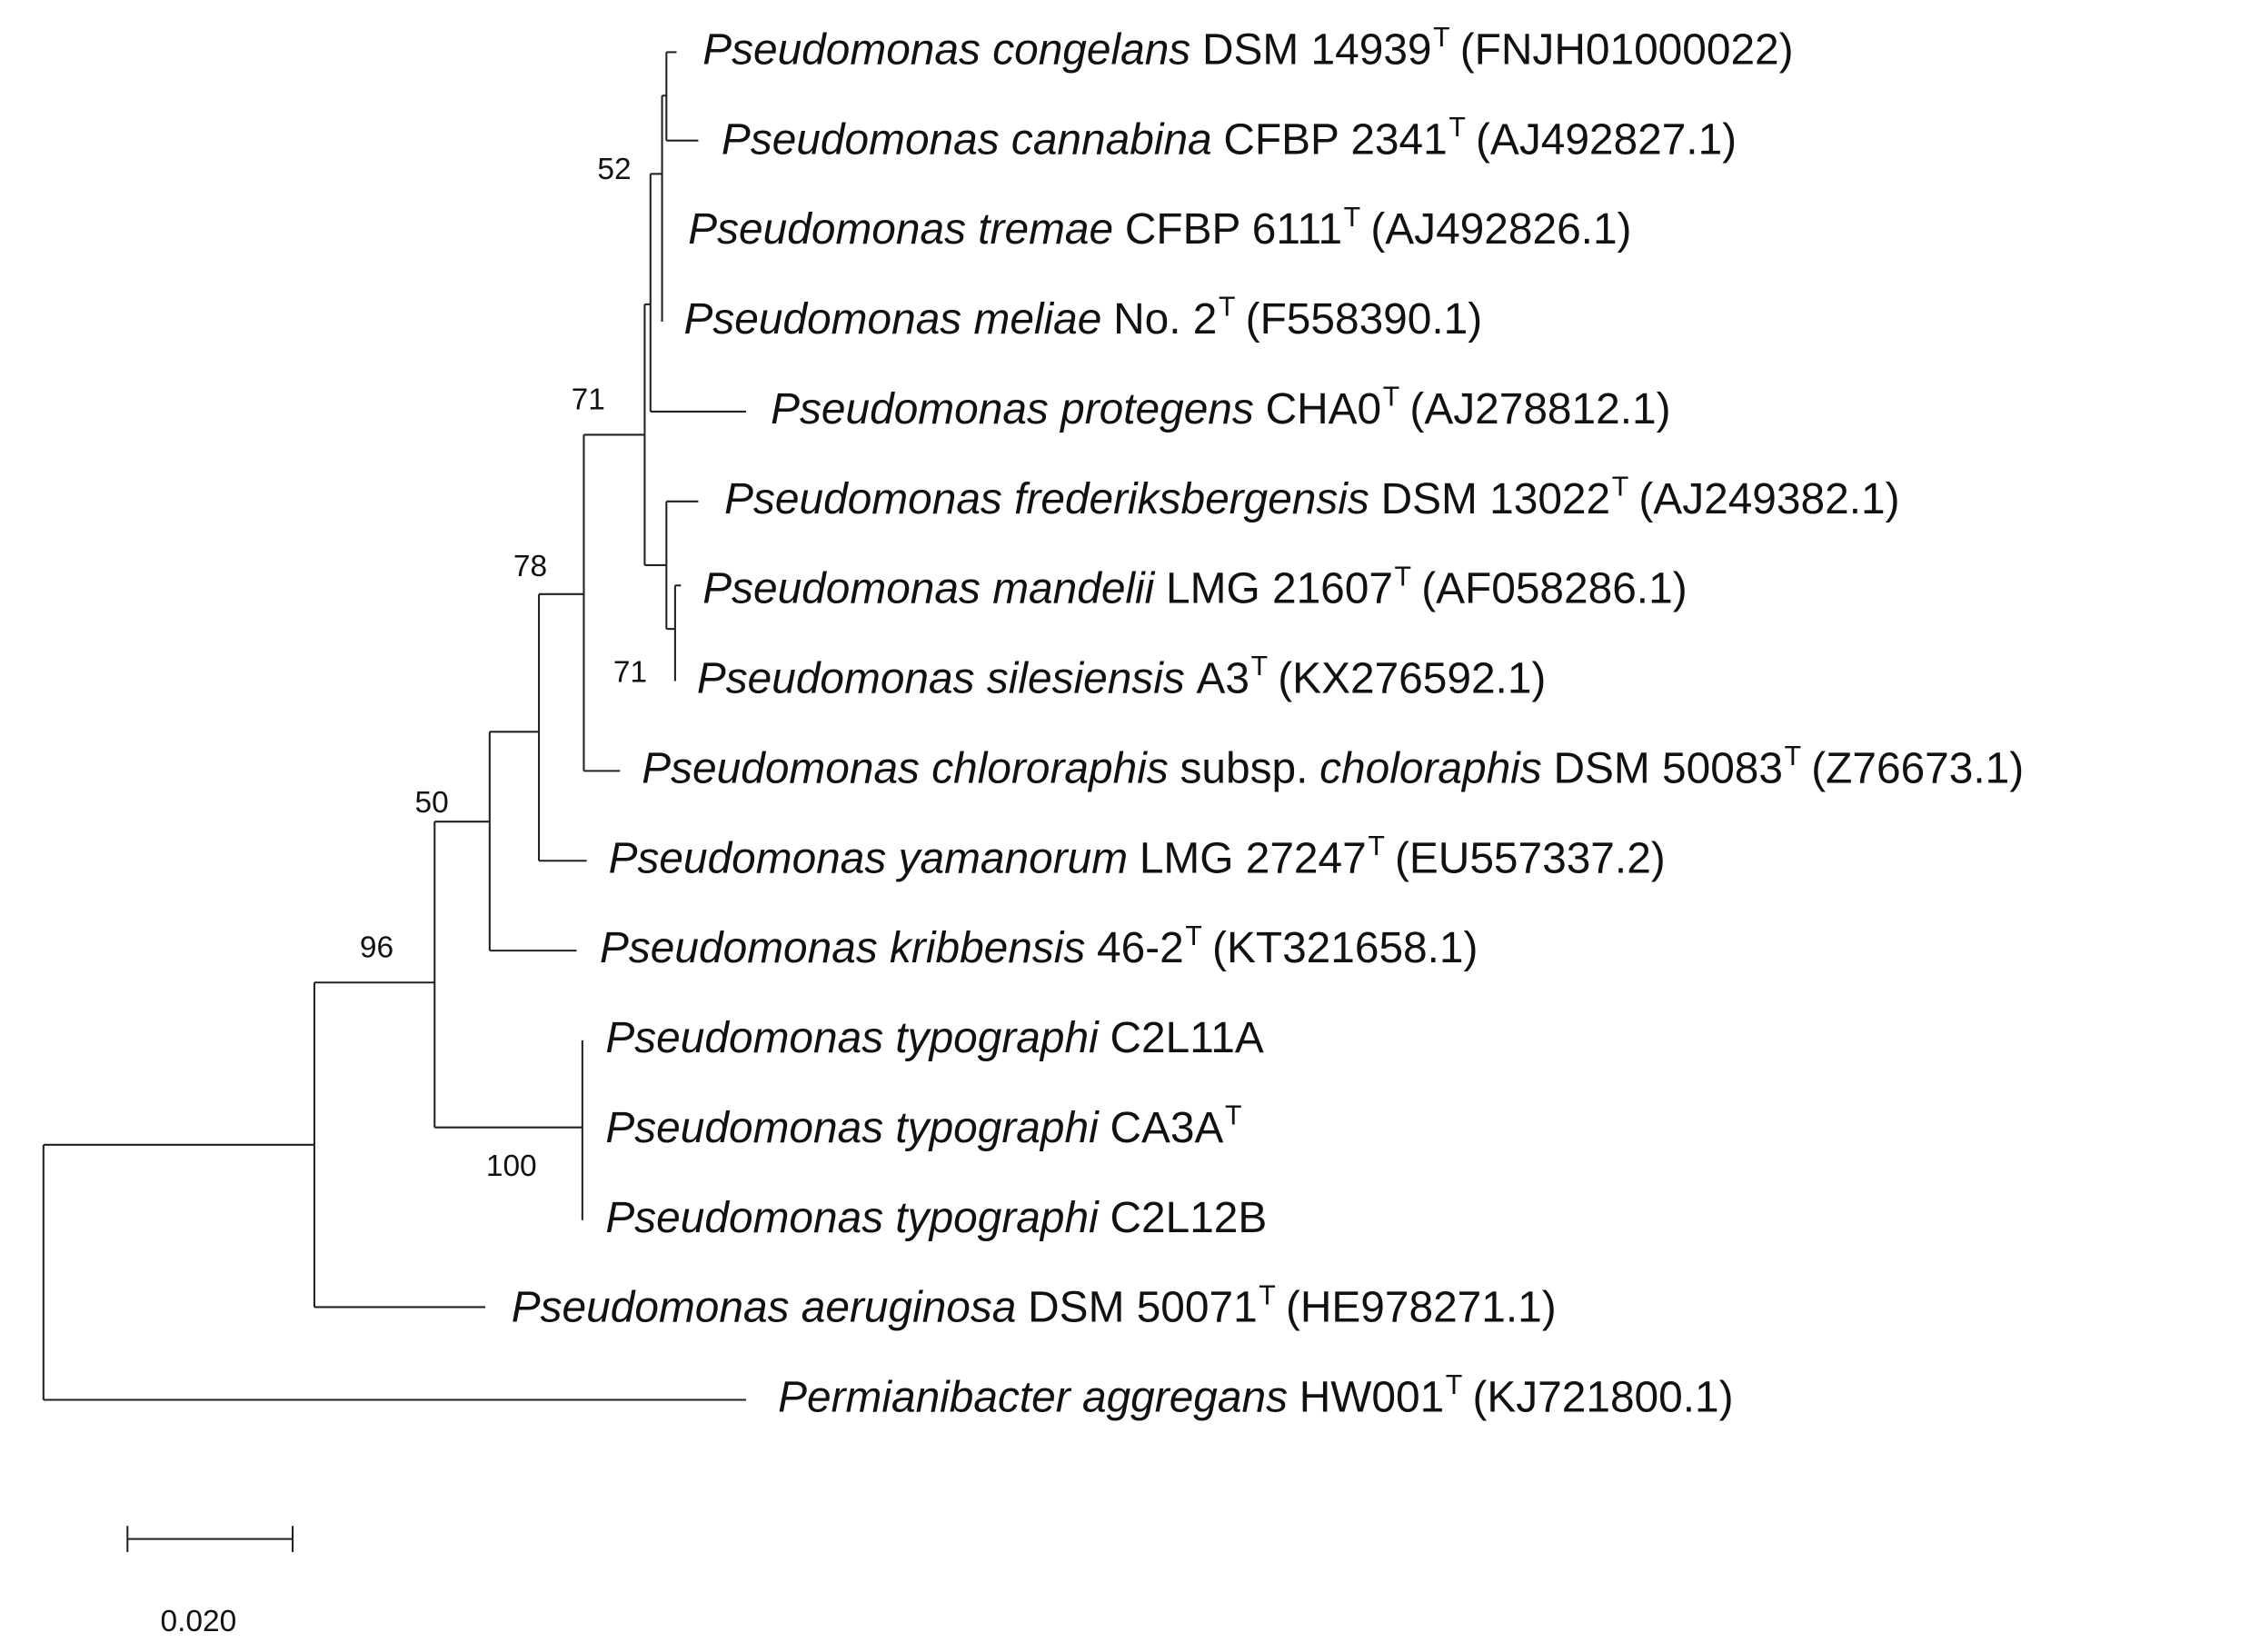 Image resolution: width=2260 pixels, height=1652 pixels. Describe the element at coordinates (1627, 49) in the screenshot. I see `taxon-part: (FNJH01000022)` at that location.